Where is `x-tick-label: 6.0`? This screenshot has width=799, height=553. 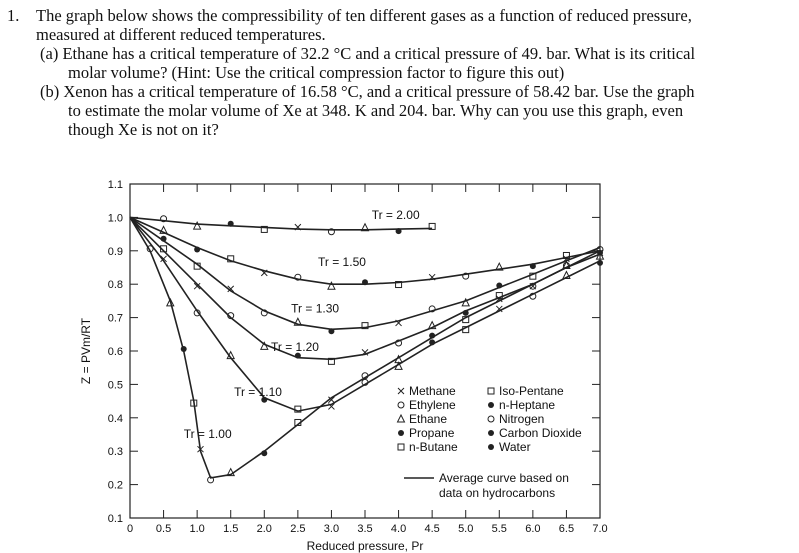 x-tick-label: 6.0 is located at coordinates (532, 529).